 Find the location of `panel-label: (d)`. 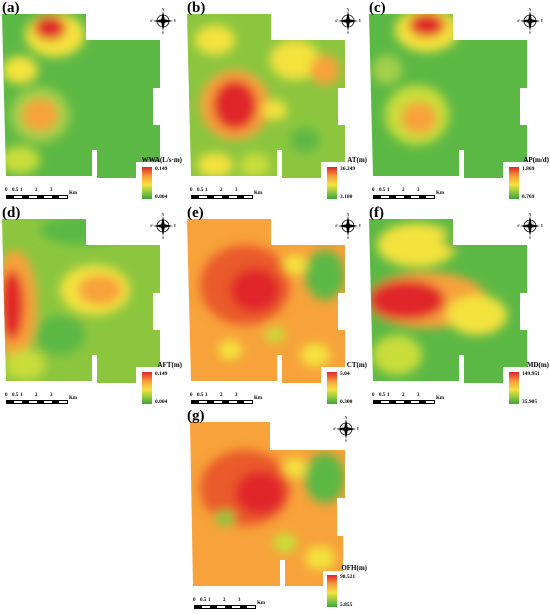

panel-label: (d) is located at coordinates (11, 213).